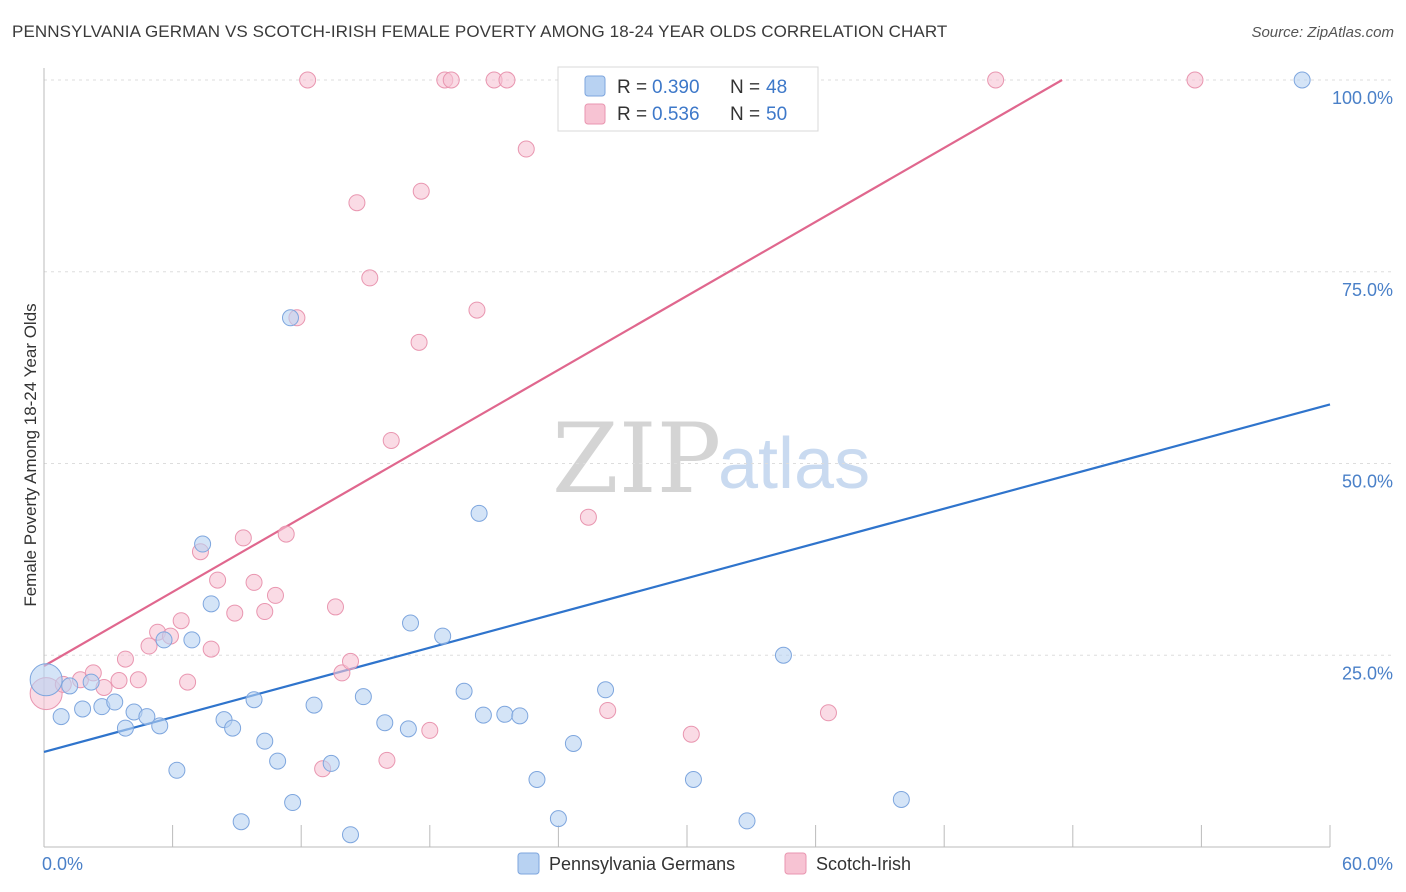 This screenshot has width=1406, height=892. I want to click on correlation-legend: R = 0.390 N = 48 R = 0.536 N = 50, so click(688, 99).